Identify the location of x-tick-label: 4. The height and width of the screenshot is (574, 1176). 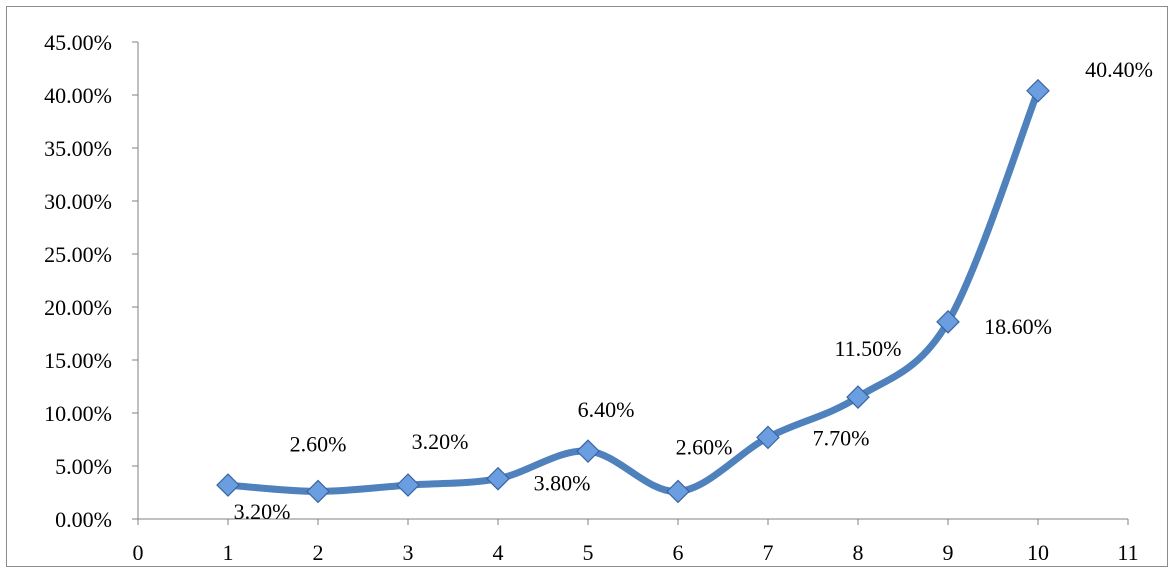
(498, 552).